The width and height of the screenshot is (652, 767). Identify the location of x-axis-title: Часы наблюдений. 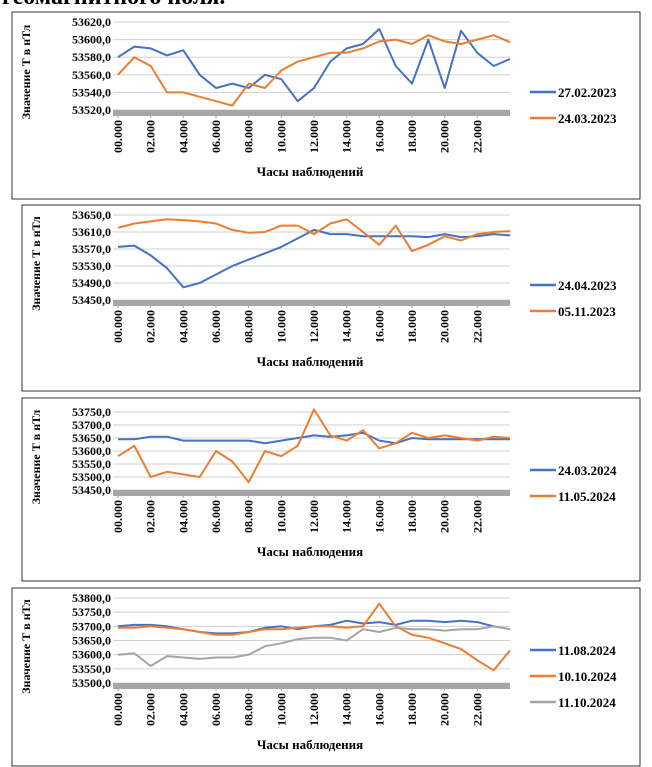
(310, 171).